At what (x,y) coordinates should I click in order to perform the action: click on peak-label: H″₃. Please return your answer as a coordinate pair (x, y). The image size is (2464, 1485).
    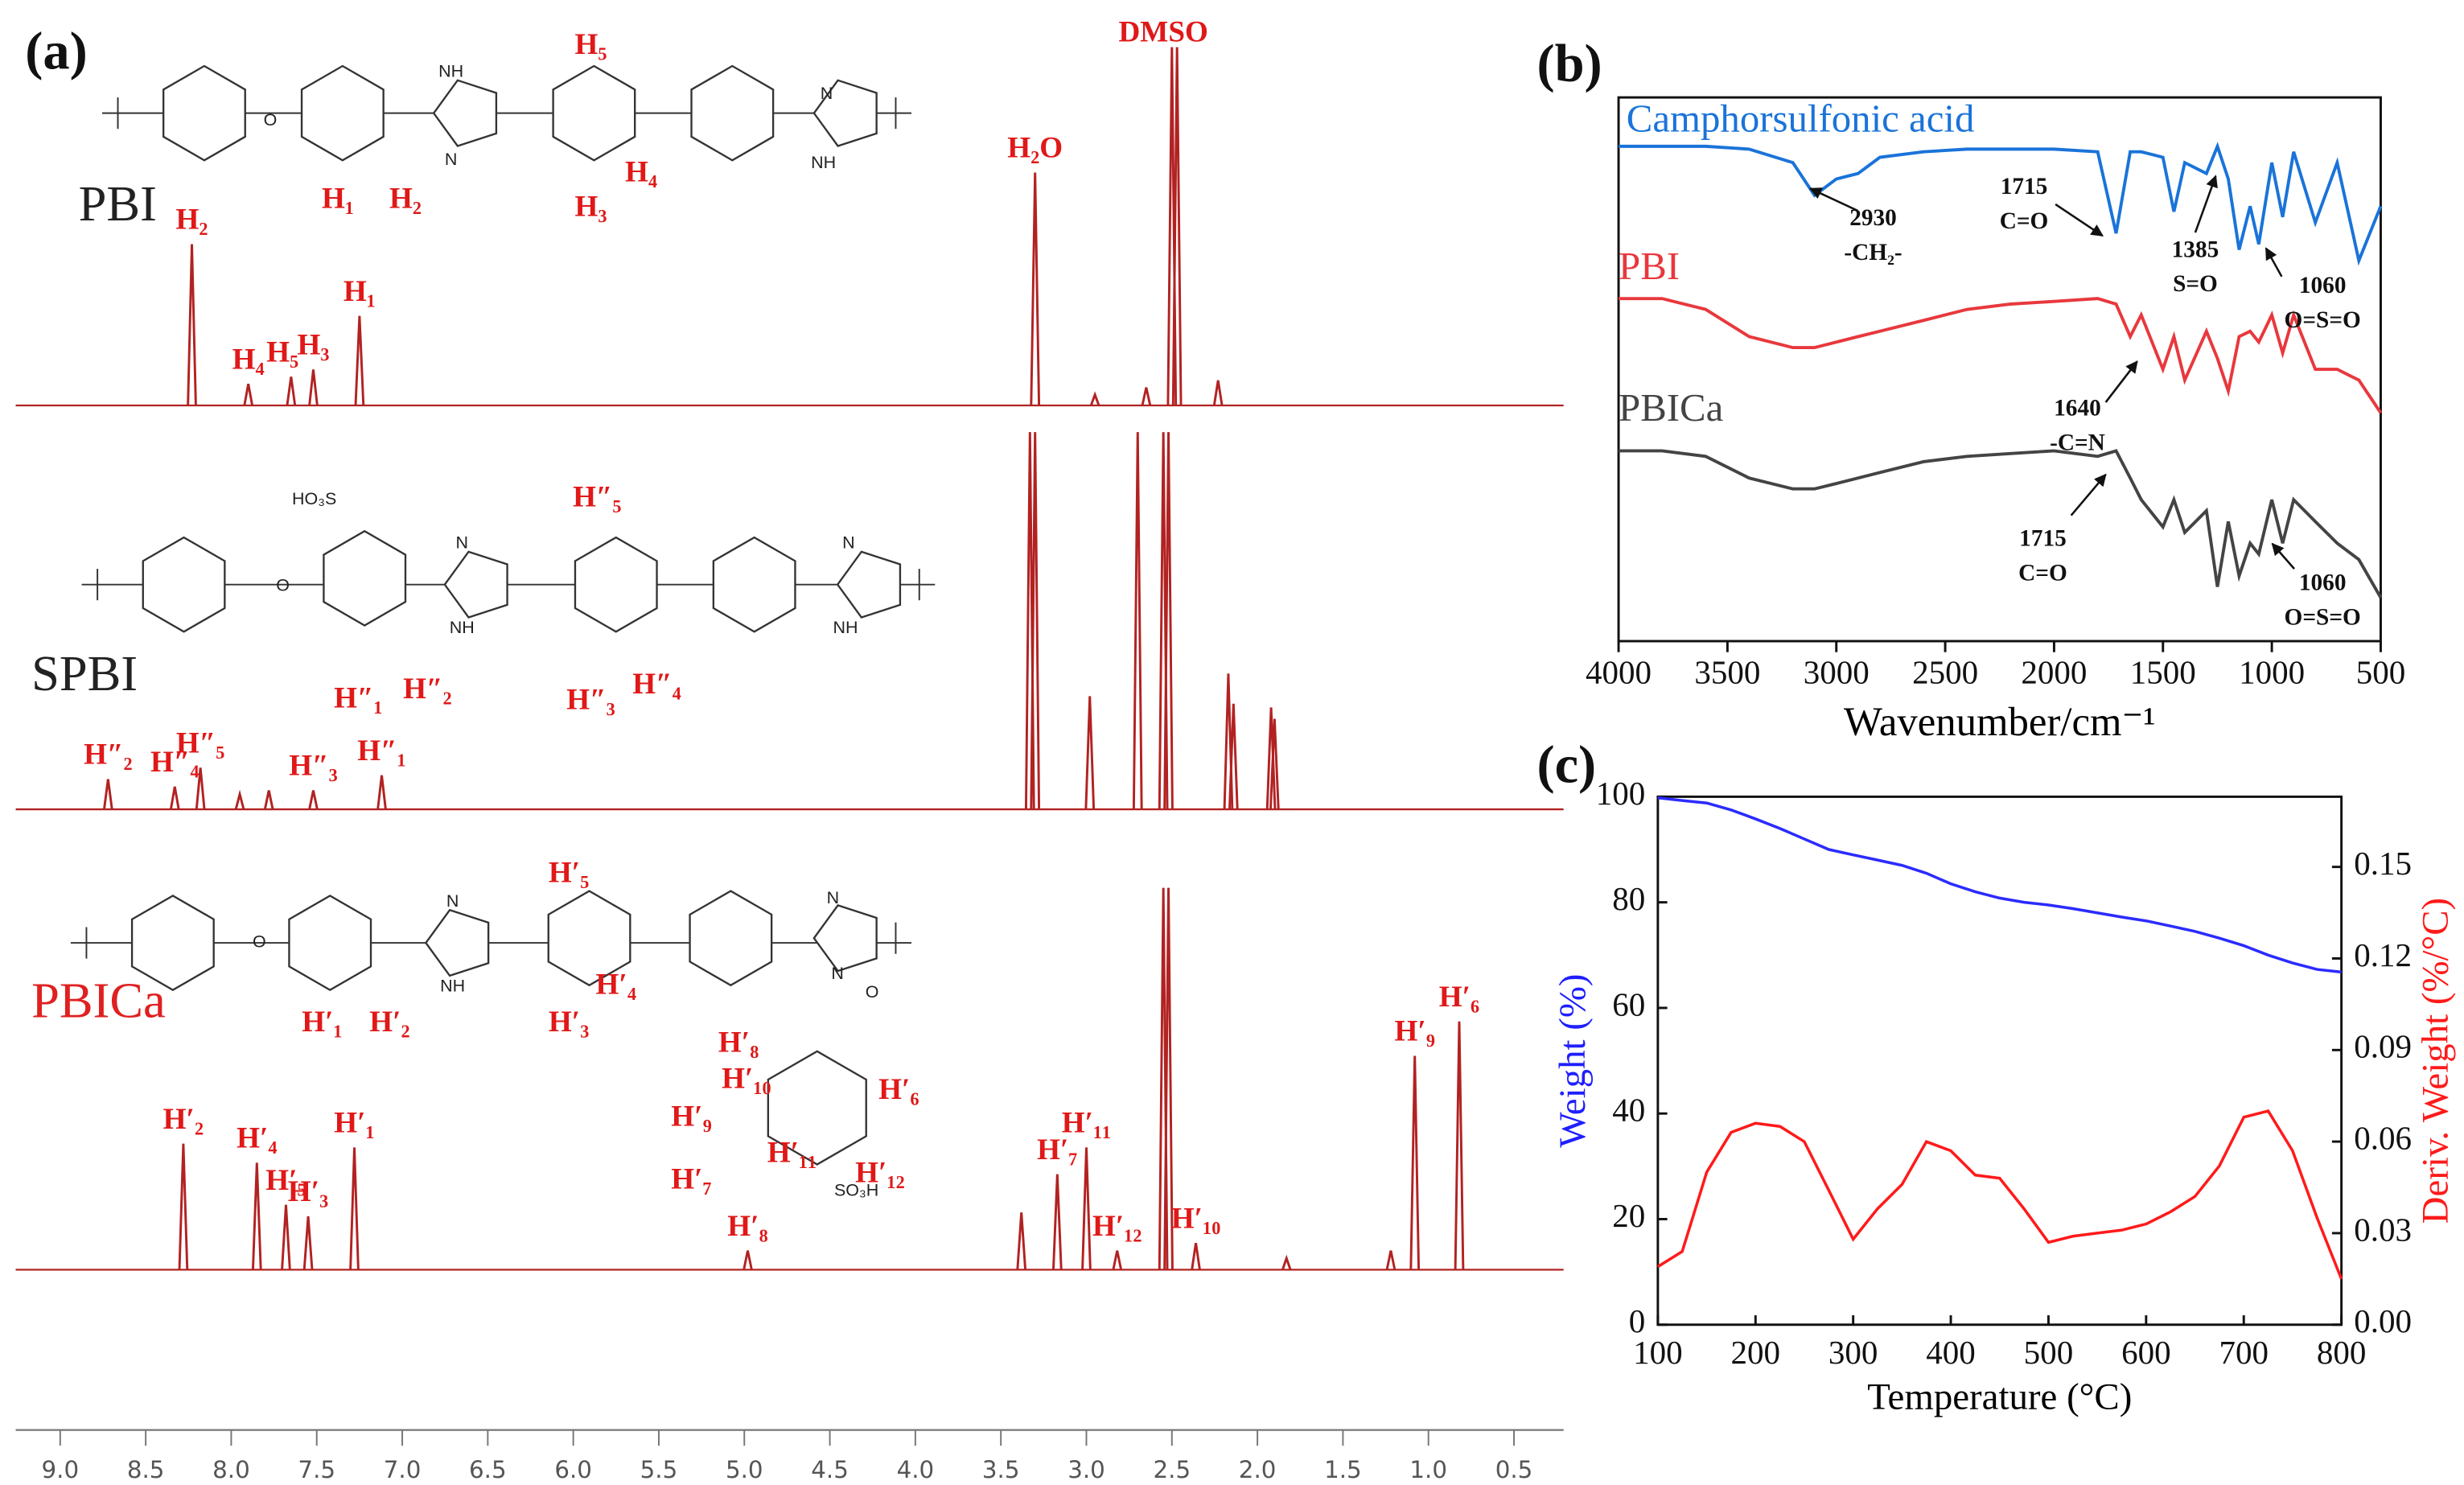
    Looking at the image, I should click on (313, 766).